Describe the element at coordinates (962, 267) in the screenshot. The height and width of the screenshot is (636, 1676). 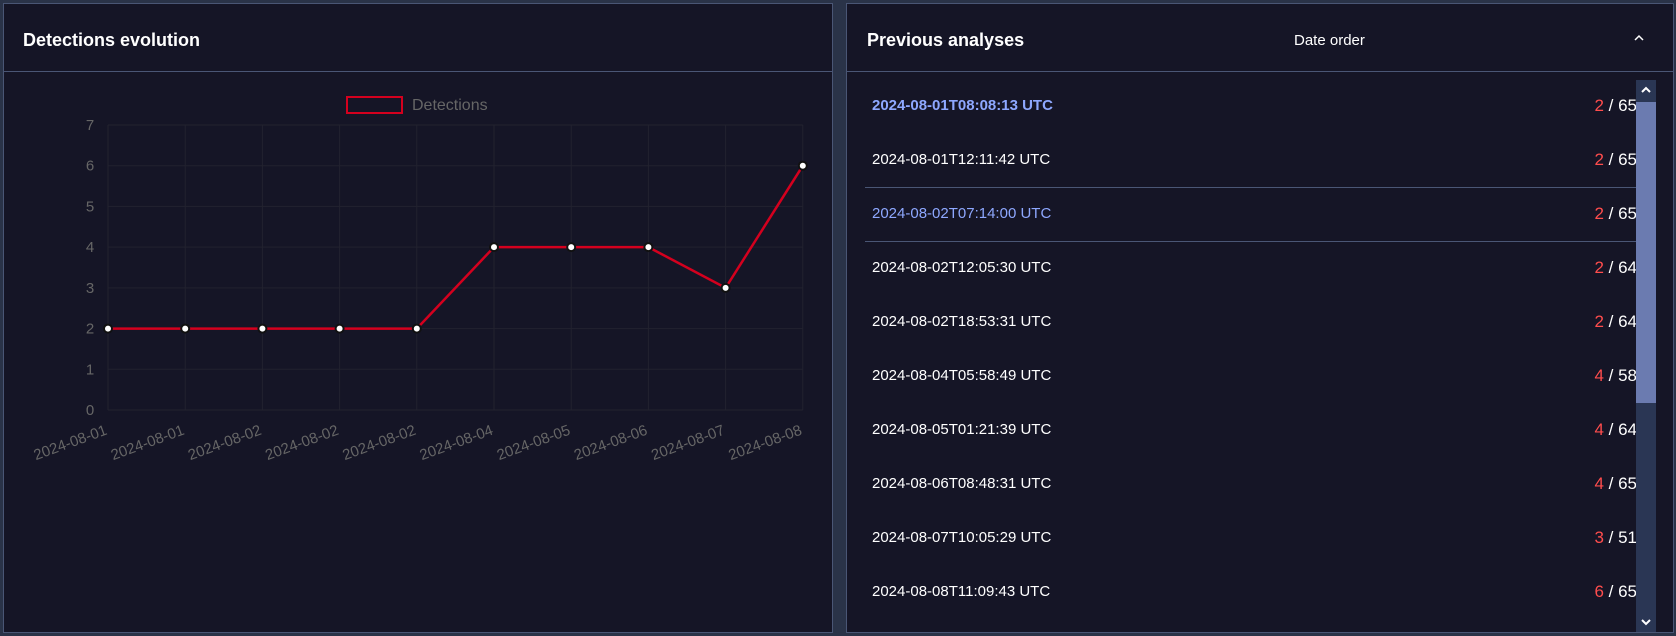
I see `analysis-date: 2024-08-02T12:05:30 UTC` at that location.